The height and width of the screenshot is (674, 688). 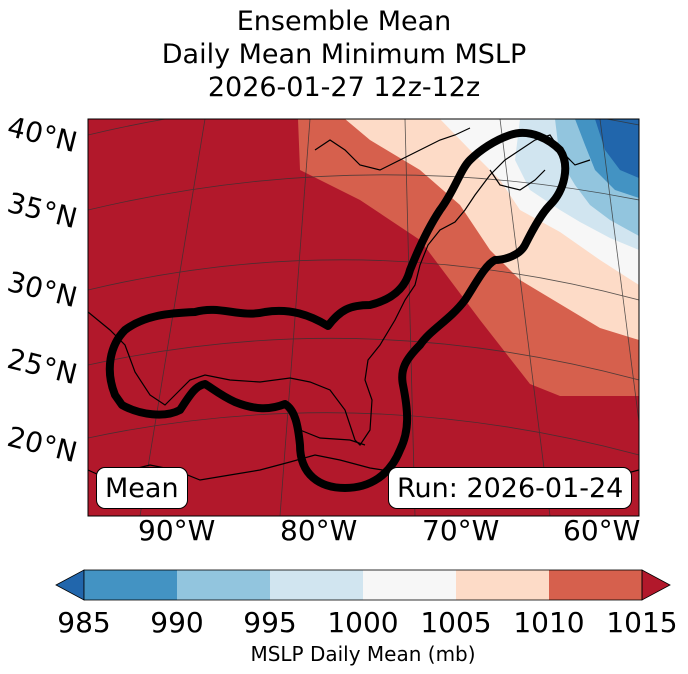 What do you see at coordinates (177, 622) in the screenshot?
I see `cb-tick-990: 990` at bounding box center [177, 622].